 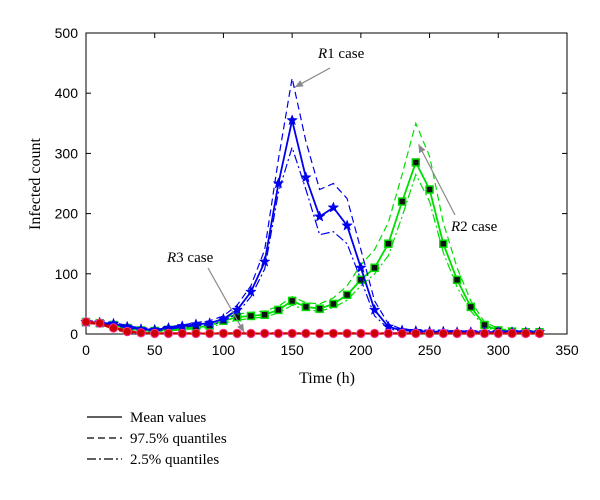 What do you see at coordinates (345, 54) in the screenshot?
I see `annotation-label-rest: 1 case` at bounding box center [345, 54].